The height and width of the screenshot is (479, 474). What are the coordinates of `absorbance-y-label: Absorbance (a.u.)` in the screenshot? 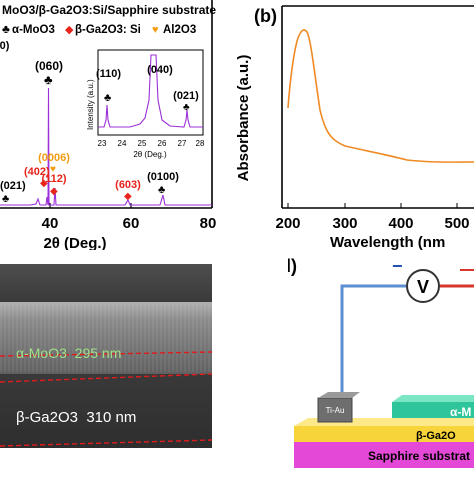 It's located at (243, 118).